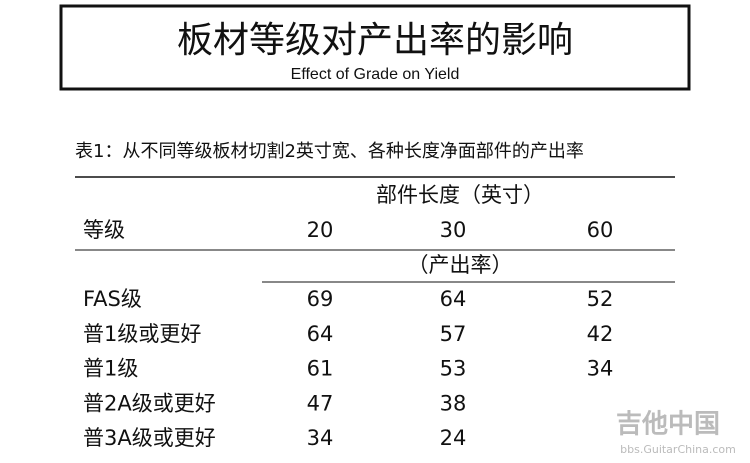 This screenshot has width=750, height=463. Describe the element at coordinates (600, 230) in the screenshot. I see `column-header: 60` at that location.